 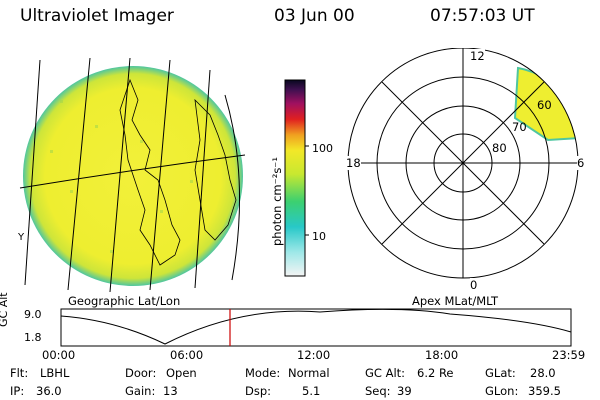 What do you see at coordinates (322, 148) in the screenshot?
I see `colorbar-tick-100: 100` at bounding box center [322, 148].